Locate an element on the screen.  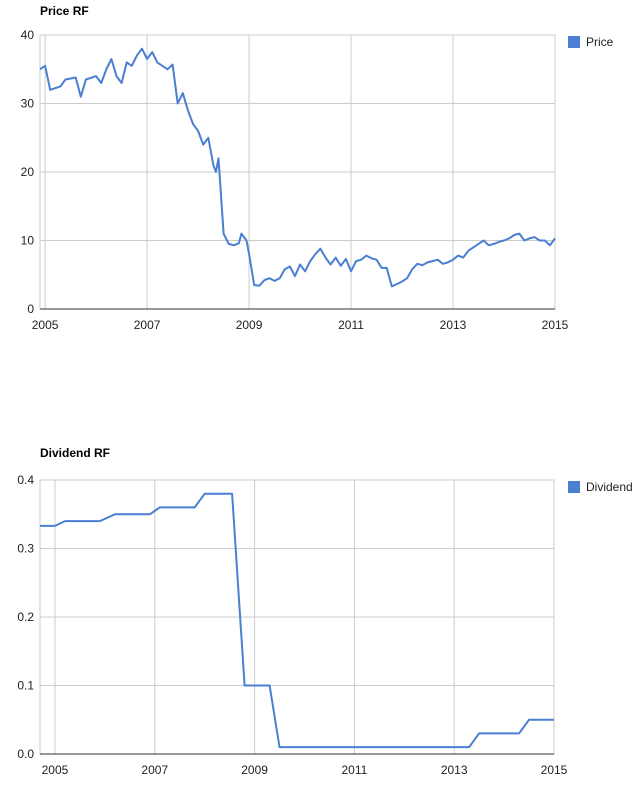
legend-item-price: Price is located at coordinates (590, 42).